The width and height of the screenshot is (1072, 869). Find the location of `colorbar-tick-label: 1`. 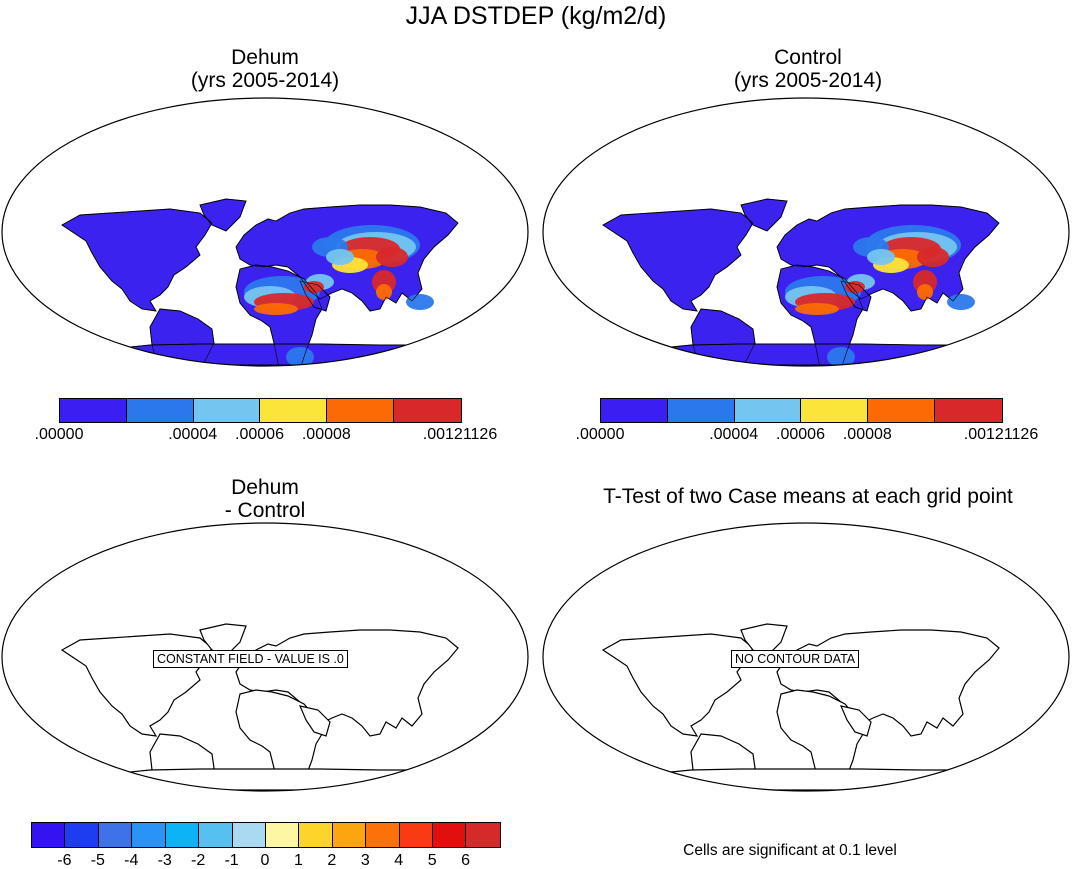

colorbar-tick-label: 1 is located at coordinates (298, 860).